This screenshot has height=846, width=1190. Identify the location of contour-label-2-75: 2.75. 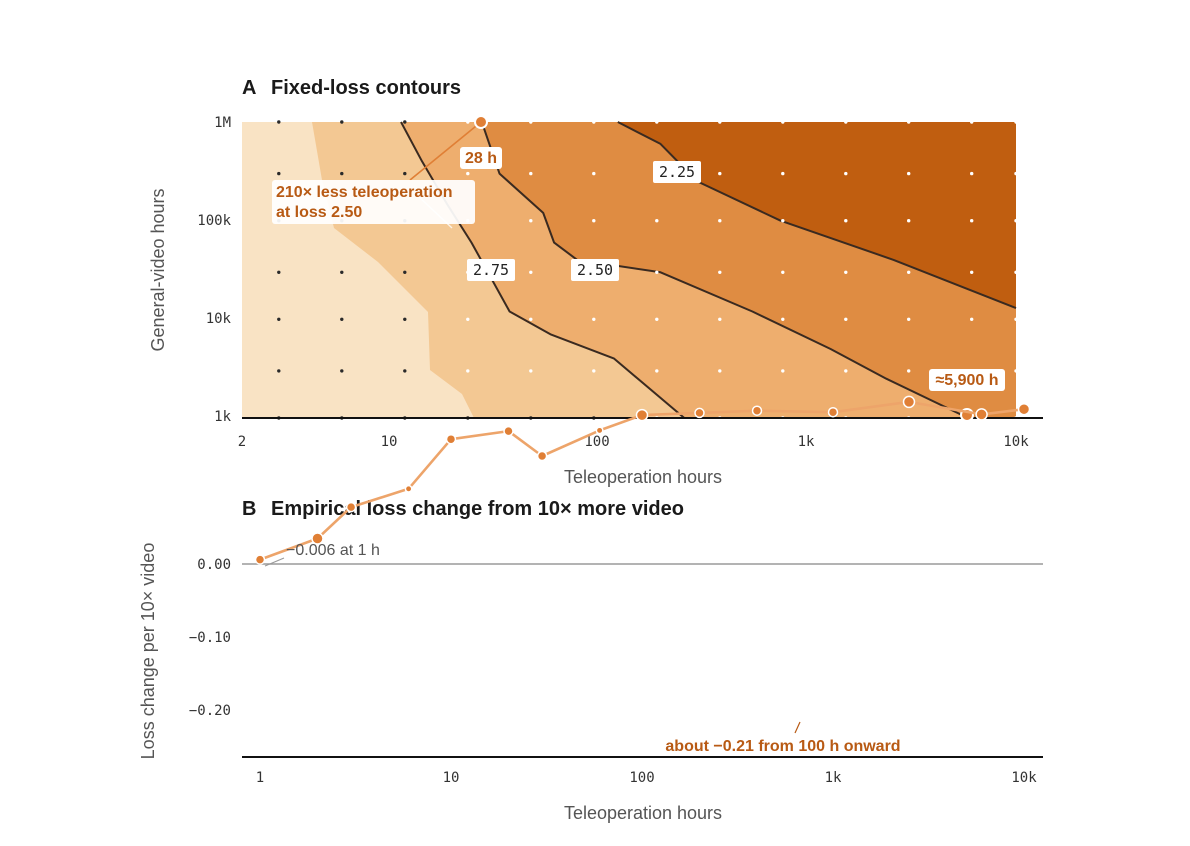
(491, 270).